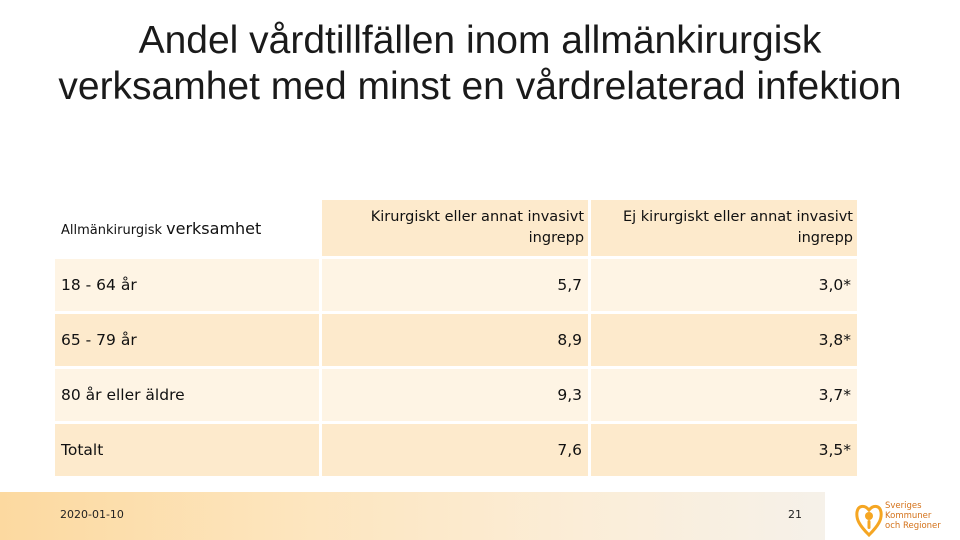 This screenshot has width=960, height=540. What do you see at coordinates (724, 285) in the screenshot?
I see `value-non-invasive: 3,0*` at bounding box center [724, 285].